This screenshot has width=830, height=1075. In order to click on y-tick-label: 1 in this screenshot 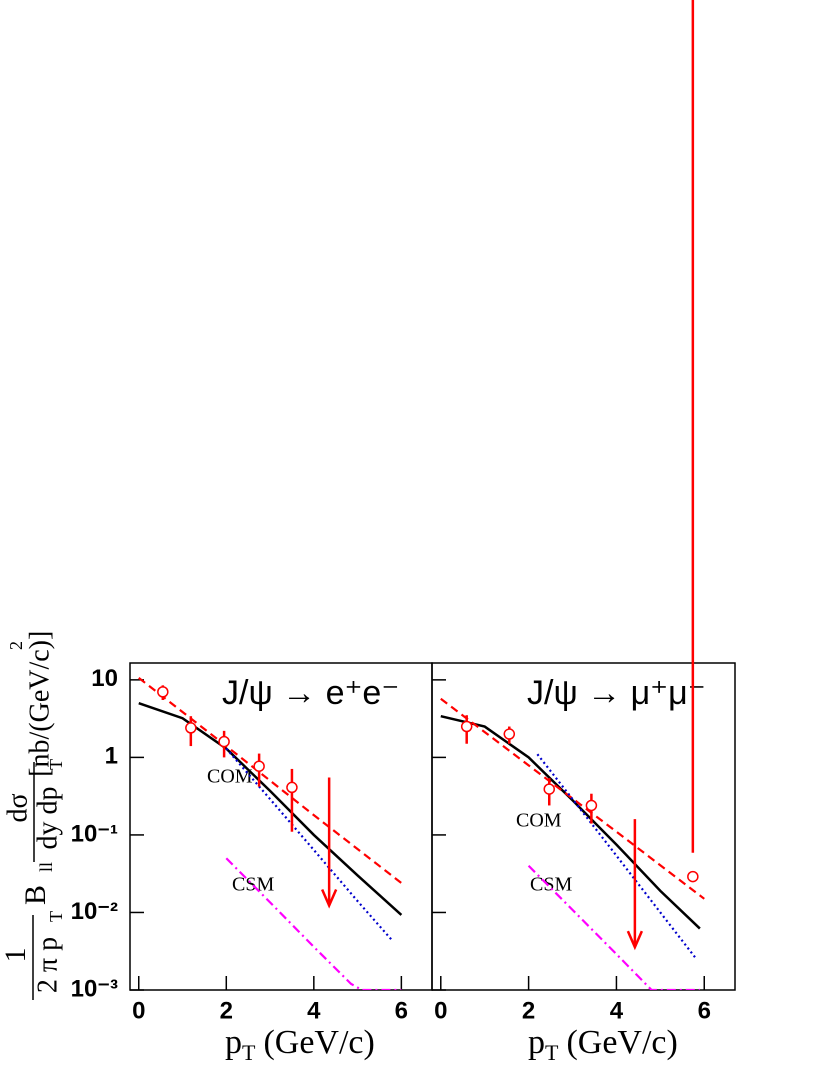, I will do `click(111, 756)`.